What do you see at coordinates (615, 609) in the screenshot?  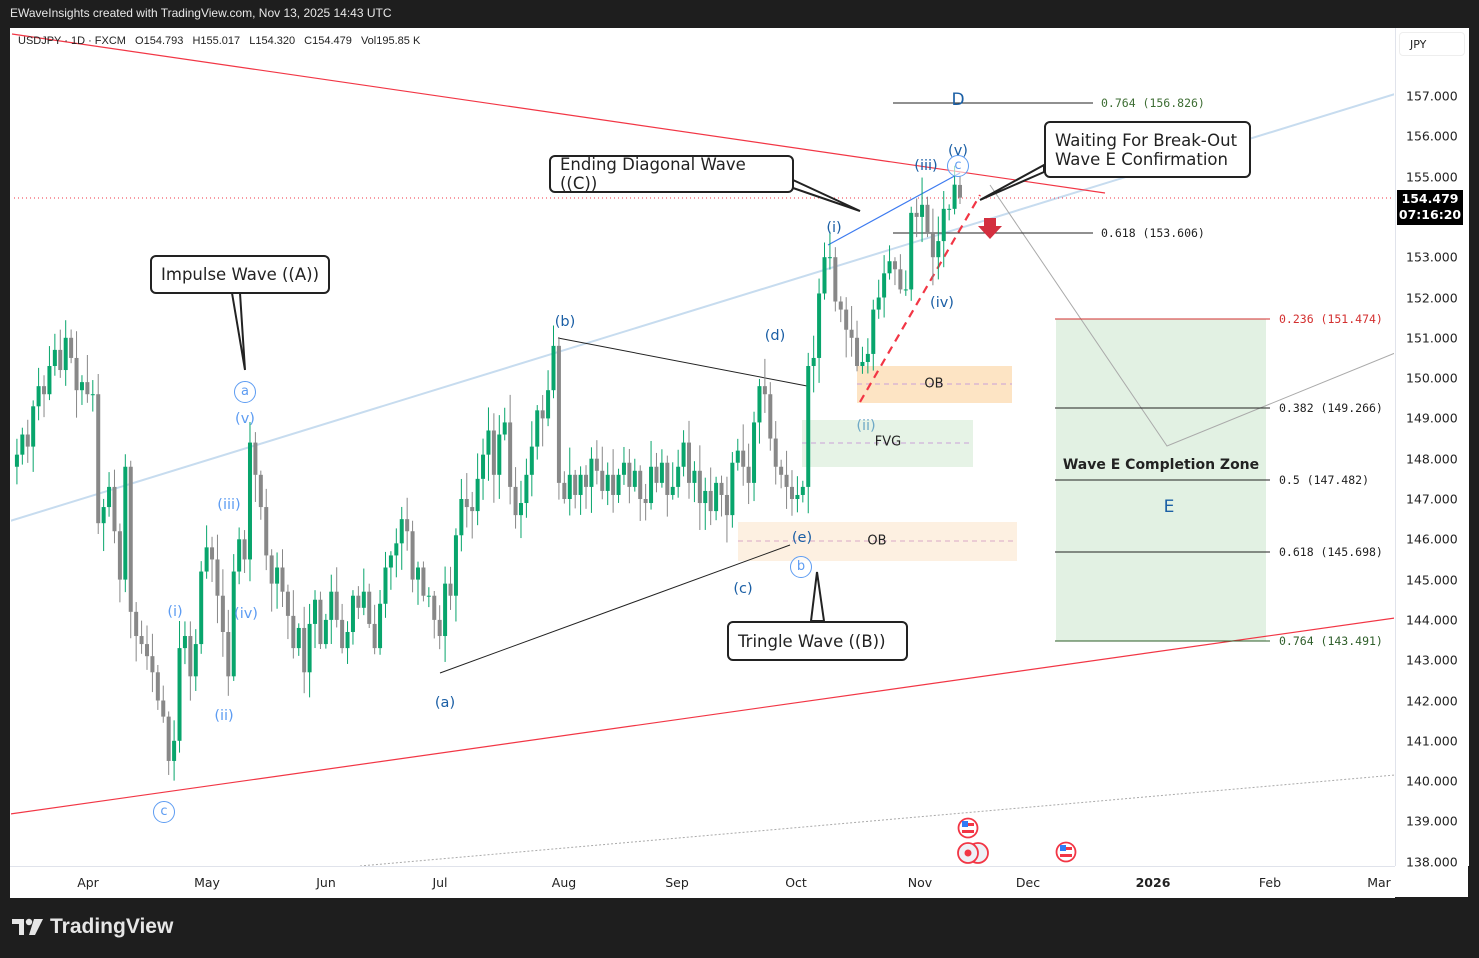 I see `triangle-lower-line` at bounding box center [615, 609].